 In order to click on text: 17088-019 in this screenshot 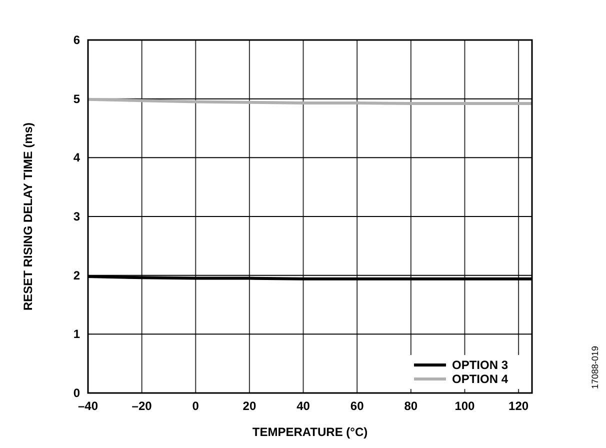, I will do `click(595, 367)`.